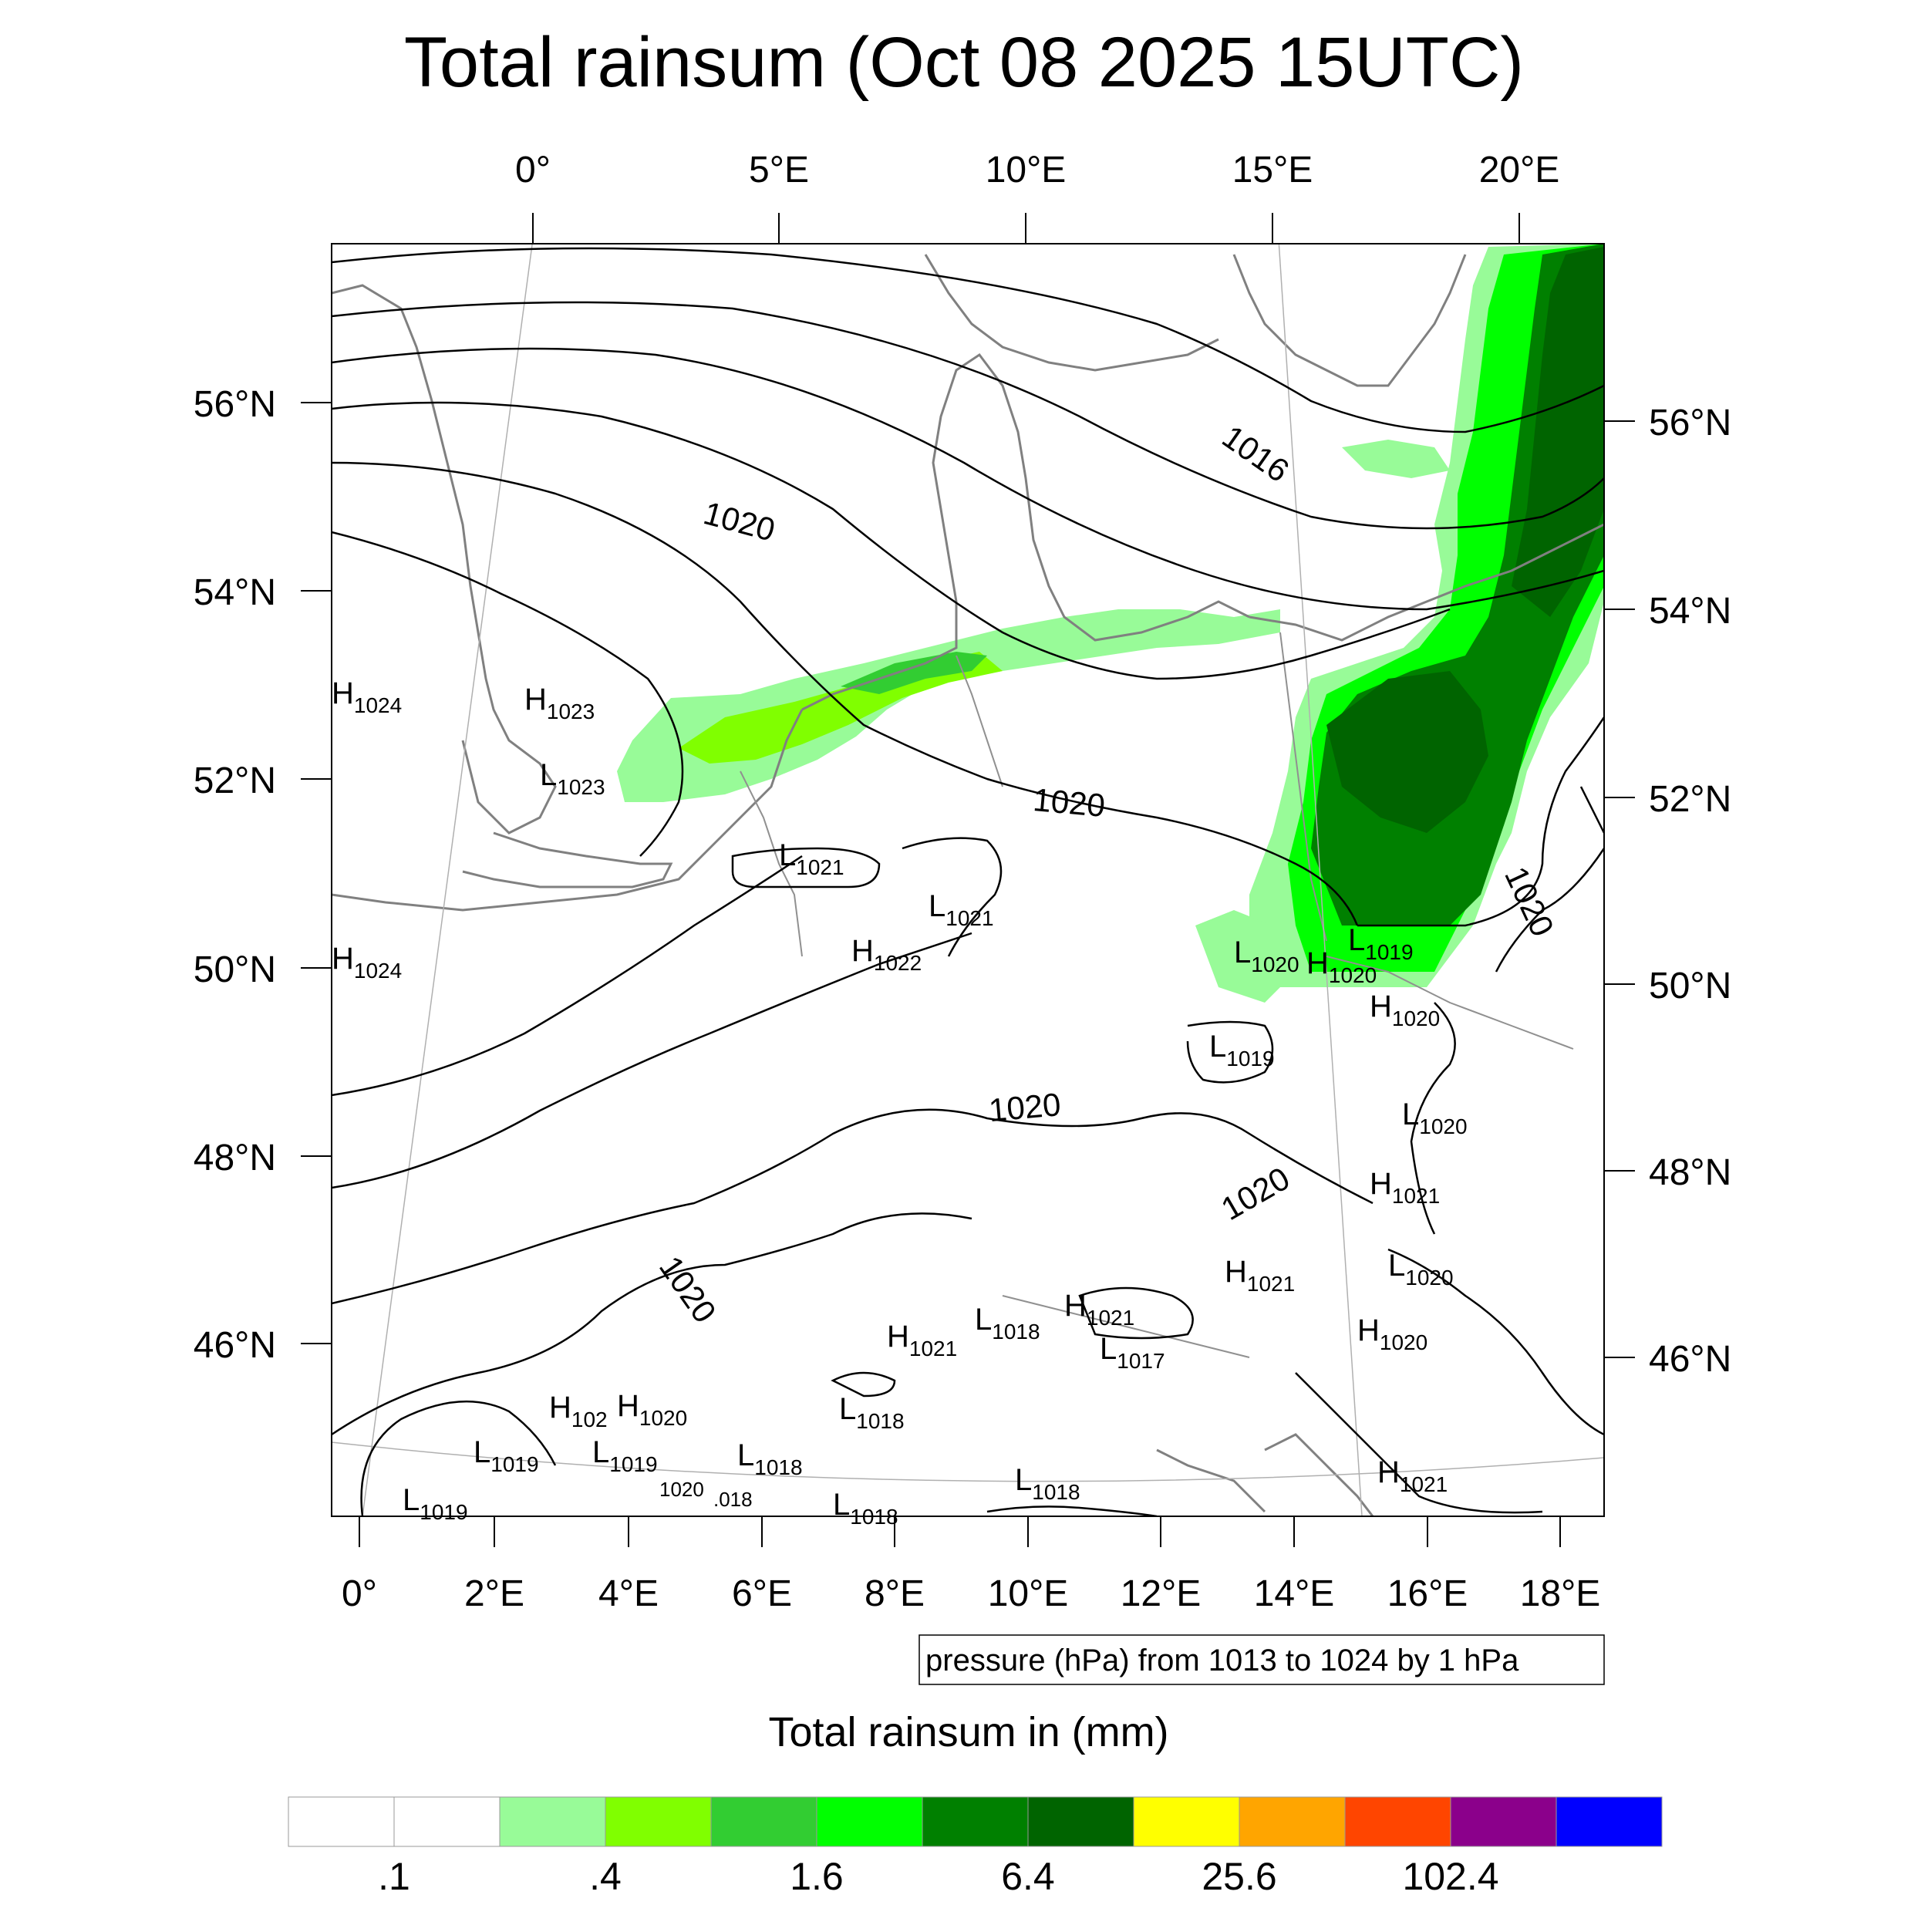 This screenshot has width=1928, height=1932. I want to click on isobar-label: 1020, so click(1069, 802).